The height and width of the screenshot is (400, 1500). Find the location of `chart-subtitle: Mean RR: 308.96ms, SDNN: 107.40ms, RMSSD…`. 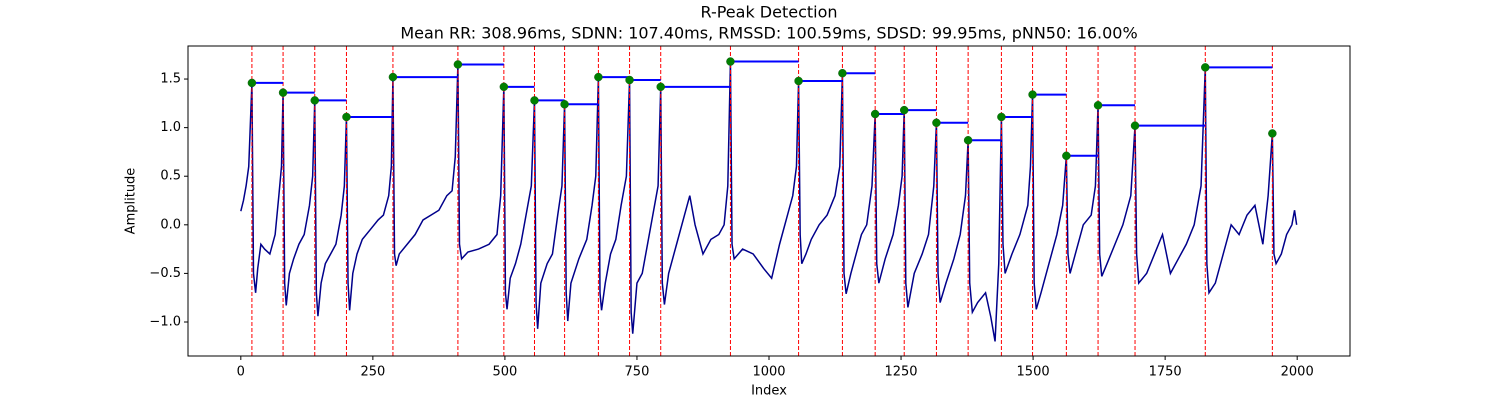

chart-subtitle: Mean RR: 308.96ms, SDNN: 107.40ms, RMSSD… is located at coordinates (768, 33).